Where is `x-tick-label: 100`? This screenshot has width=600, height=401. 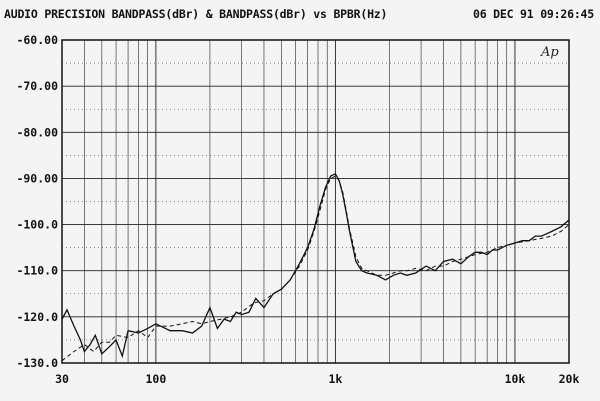
x-tick-label: 100 is located at coordinates (155, 379).